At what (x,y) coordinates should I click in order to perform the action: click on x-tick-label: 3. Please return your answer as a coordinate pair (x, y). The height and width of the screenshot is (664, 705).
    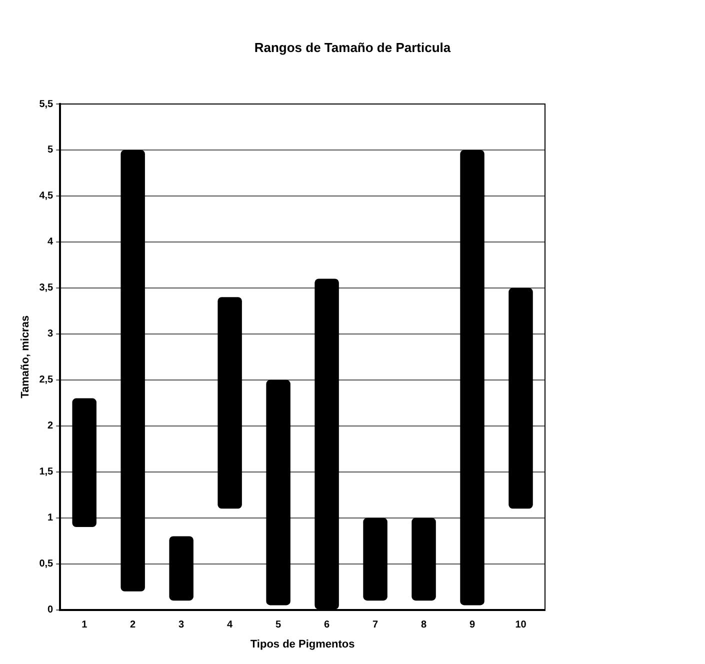
    Looking at the image, I should click on (181, 625).